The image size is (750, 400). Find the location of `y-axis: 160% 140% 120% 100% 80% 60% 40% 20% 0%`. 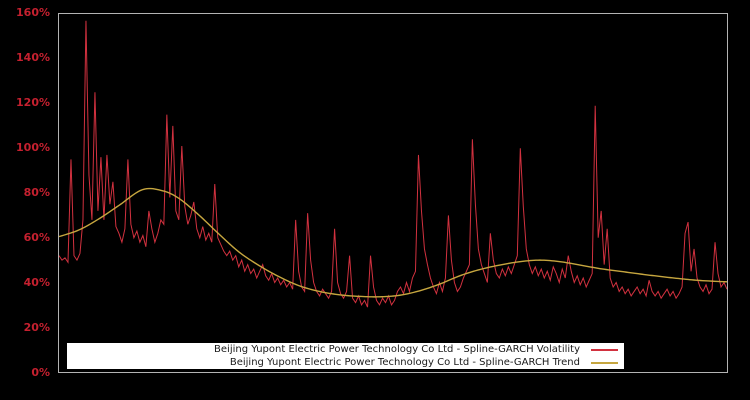

y-axis: 160% 140% 120% 100% 80% 60% 40% 20% 0% is located at coordinates (25, 193).